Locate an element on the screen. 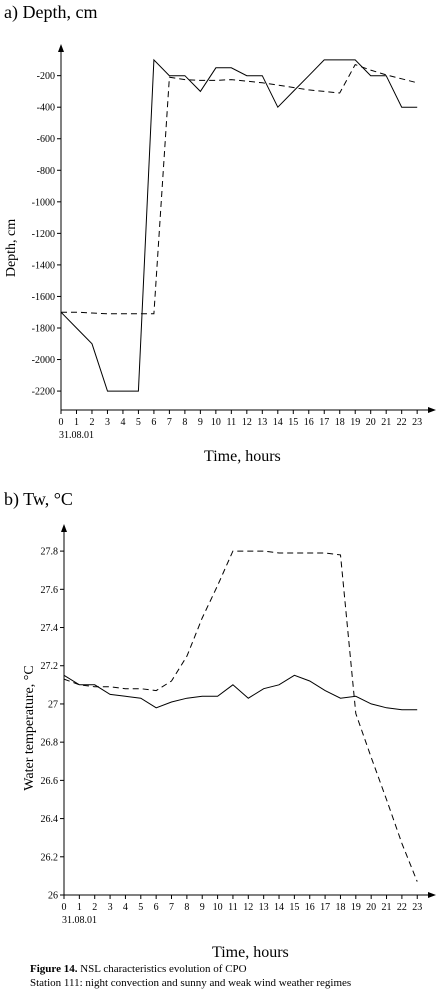 This screenshot has width=438, height=995. y-tick-label: -200 is located at coordinates (46, 76).